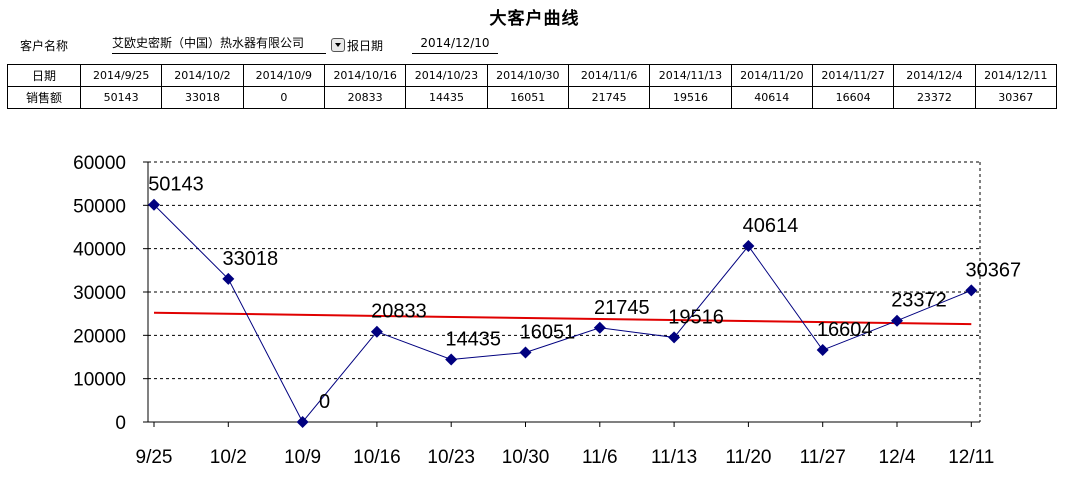 The height and width of the screenshot is (482, 1069). Describe the element at coordinates (609, 97) in the screenshot. I see `sales-cell: 21745` at that location.